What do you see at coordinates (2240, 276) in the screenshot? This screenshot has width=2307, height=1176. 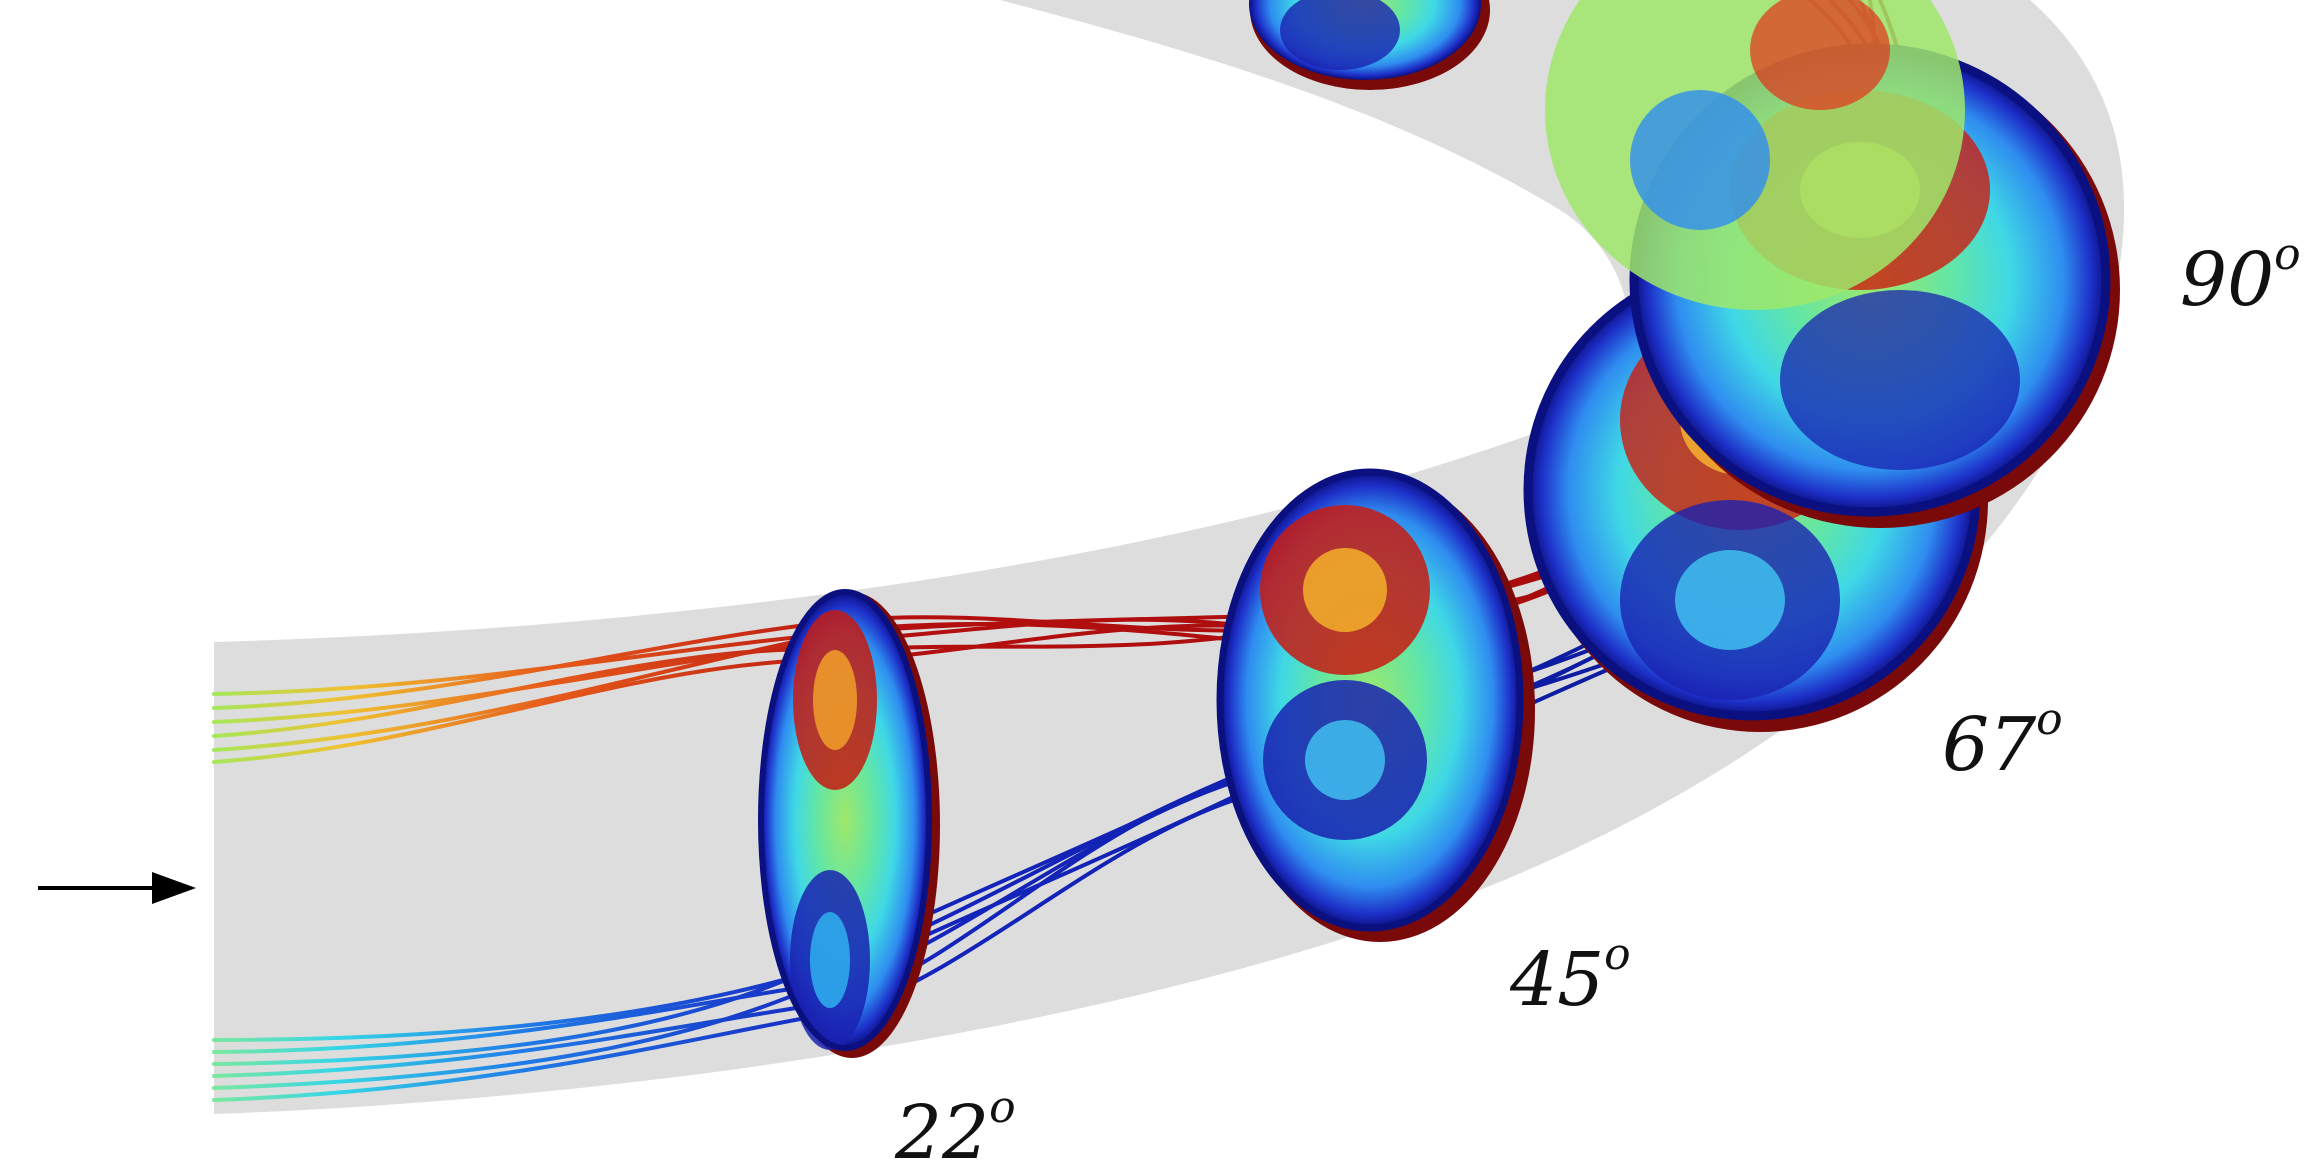 I see `angle-label-90: 90o` at bounding box center [2240, 276].